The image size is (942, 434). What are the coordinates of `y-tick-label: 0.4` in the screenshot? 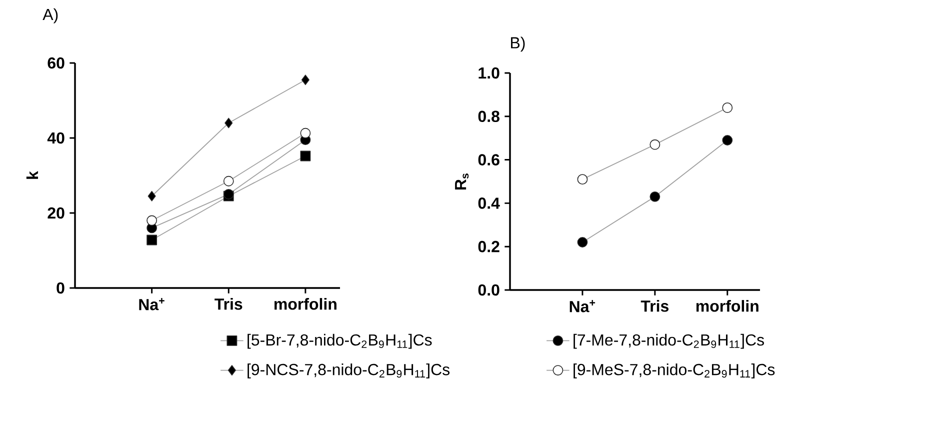 It's located at (489, 203).